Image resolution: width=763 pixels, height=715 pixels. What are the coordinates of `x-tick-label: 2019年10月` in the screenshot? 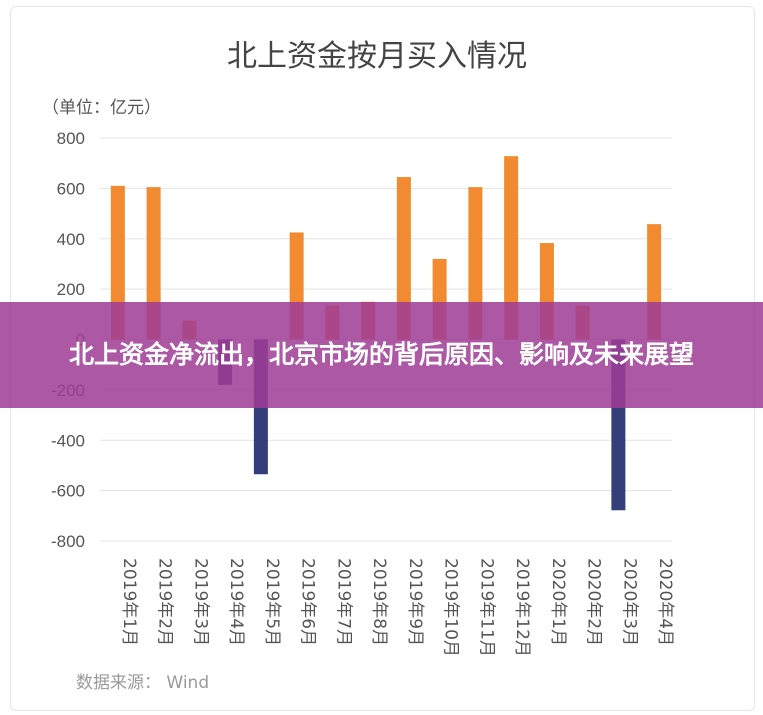 It's located at (451, 607).